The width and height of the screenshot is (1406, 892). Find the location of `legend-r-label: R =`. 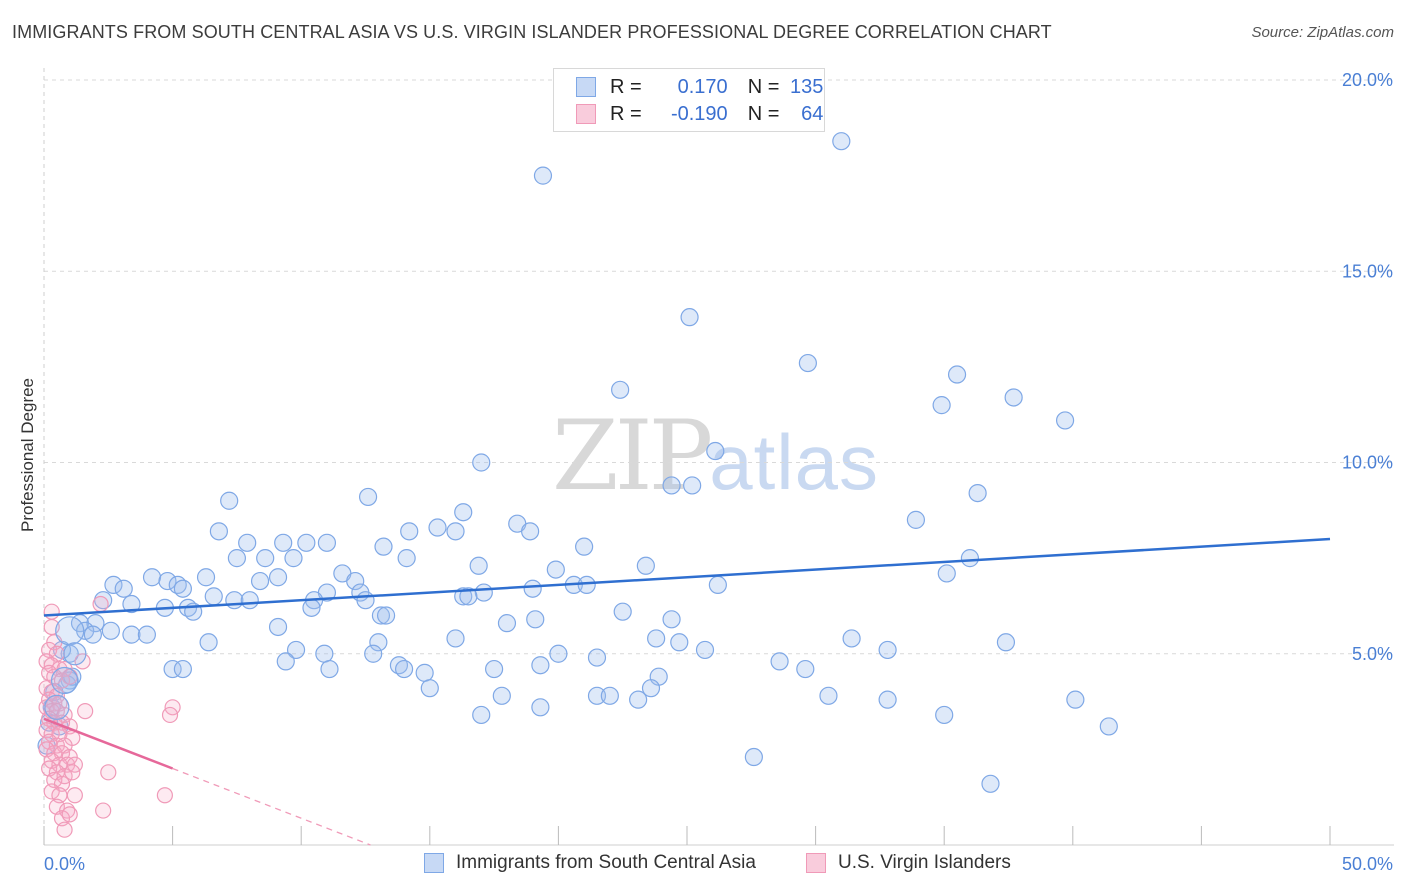

legend-r-label: R = is located at coordinates (626, 86).